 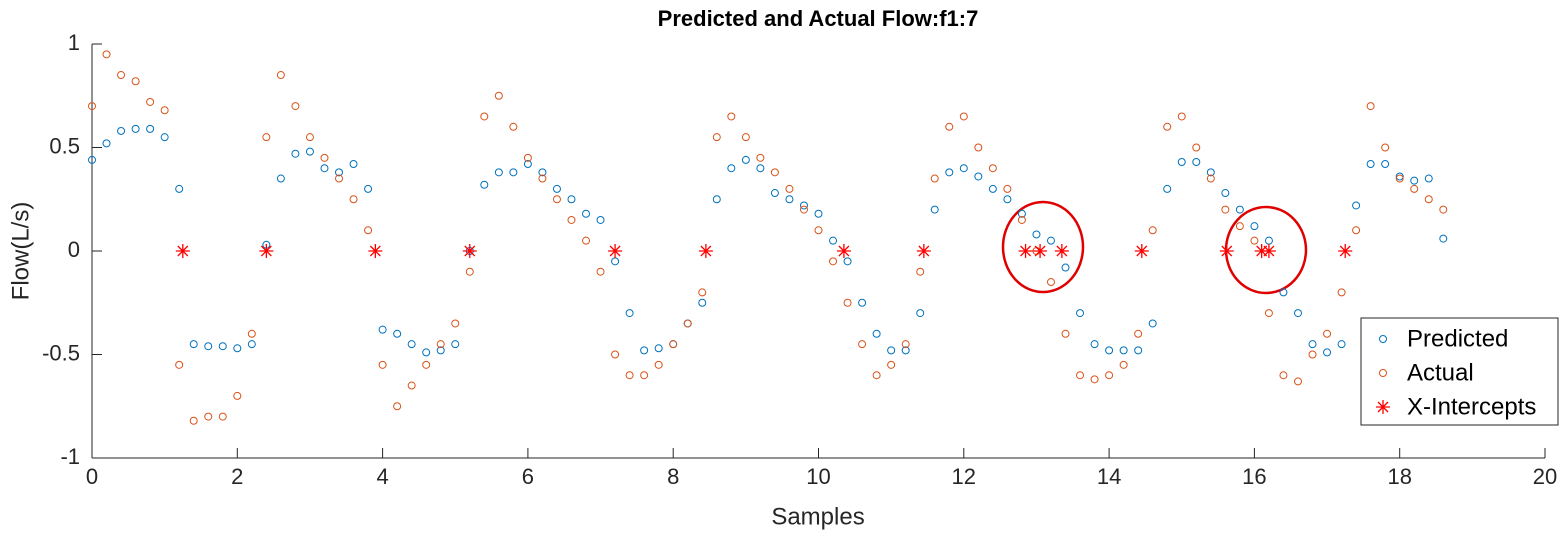 What do you see at coordinates (817, 516) in the screenshot?
I see `x-axis-label: Samples` at bounding box center [817, 516].